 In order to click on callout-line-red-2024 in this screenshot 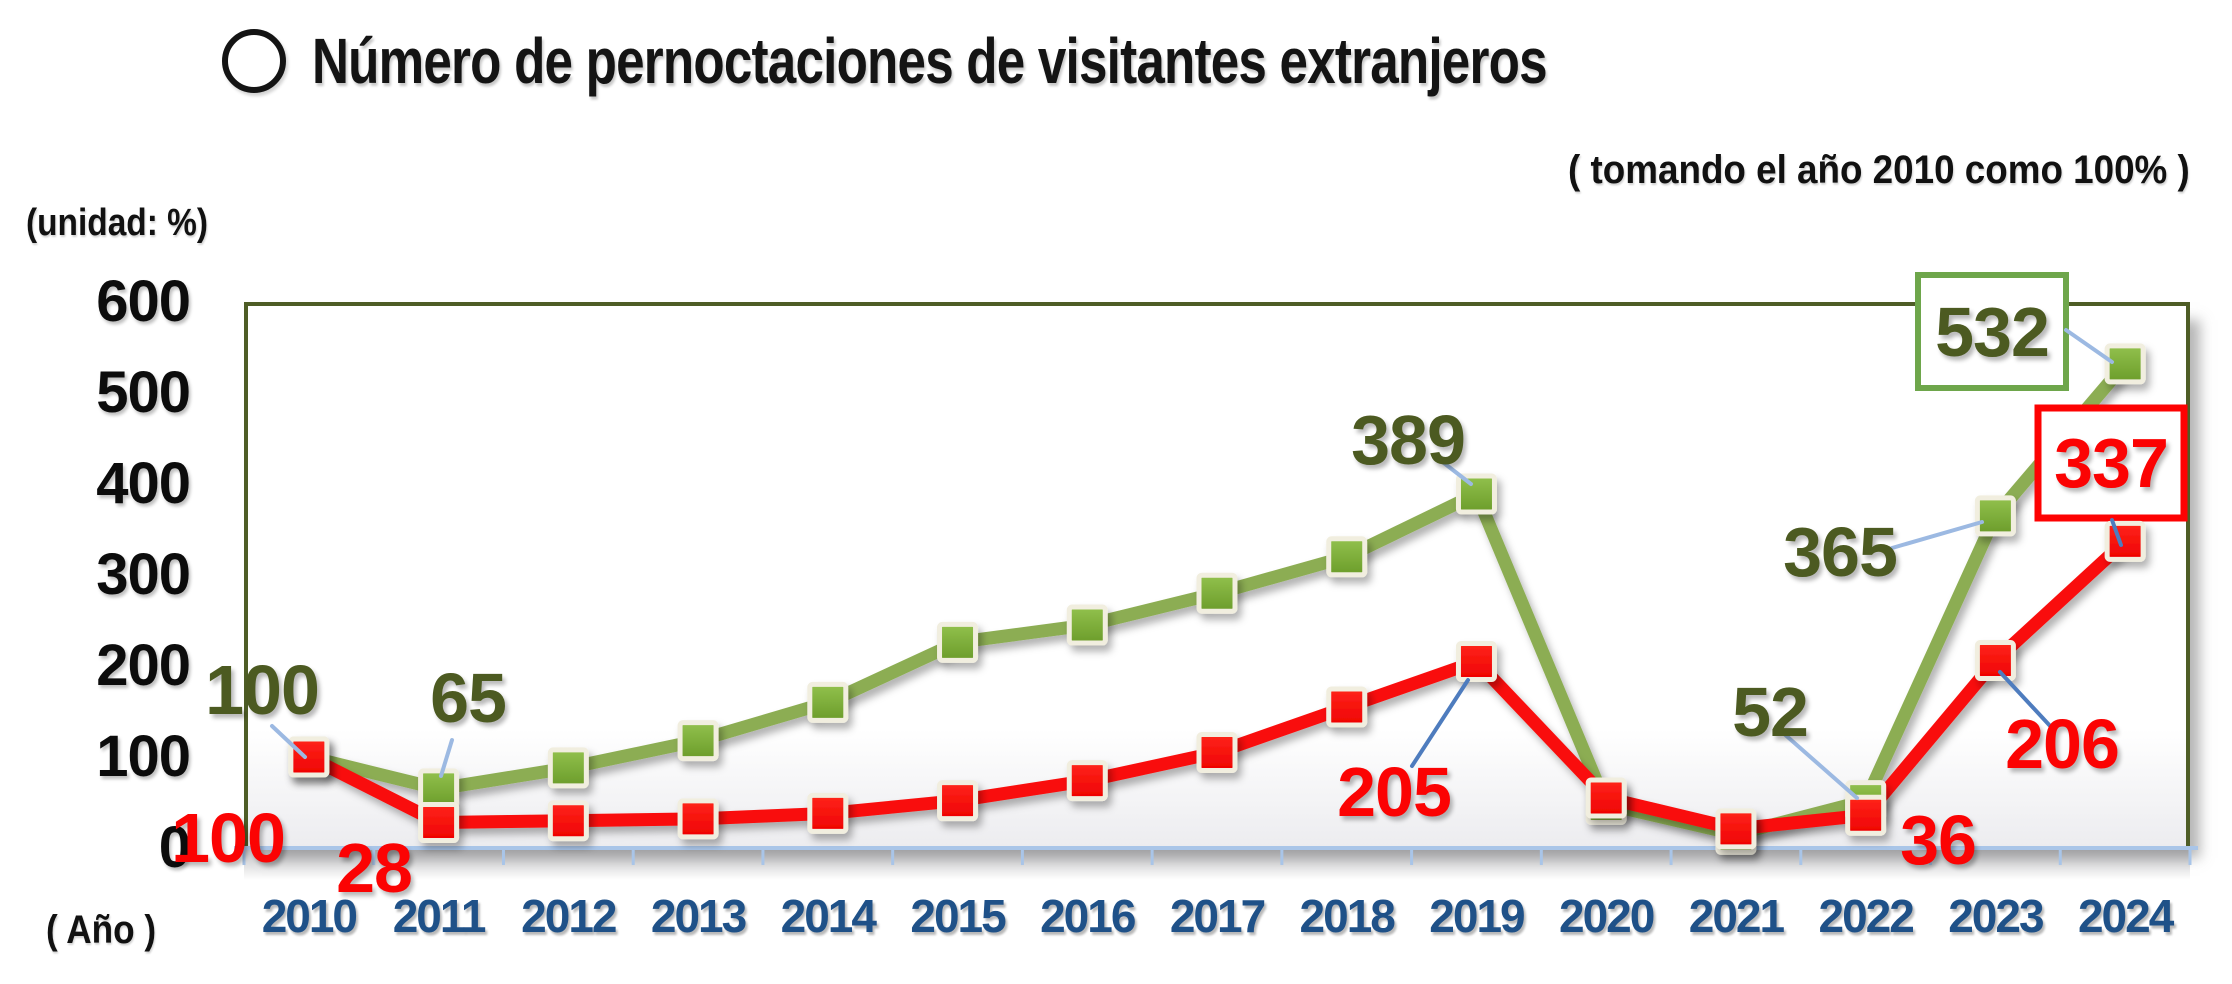, I will do `click(2116, 532)`.